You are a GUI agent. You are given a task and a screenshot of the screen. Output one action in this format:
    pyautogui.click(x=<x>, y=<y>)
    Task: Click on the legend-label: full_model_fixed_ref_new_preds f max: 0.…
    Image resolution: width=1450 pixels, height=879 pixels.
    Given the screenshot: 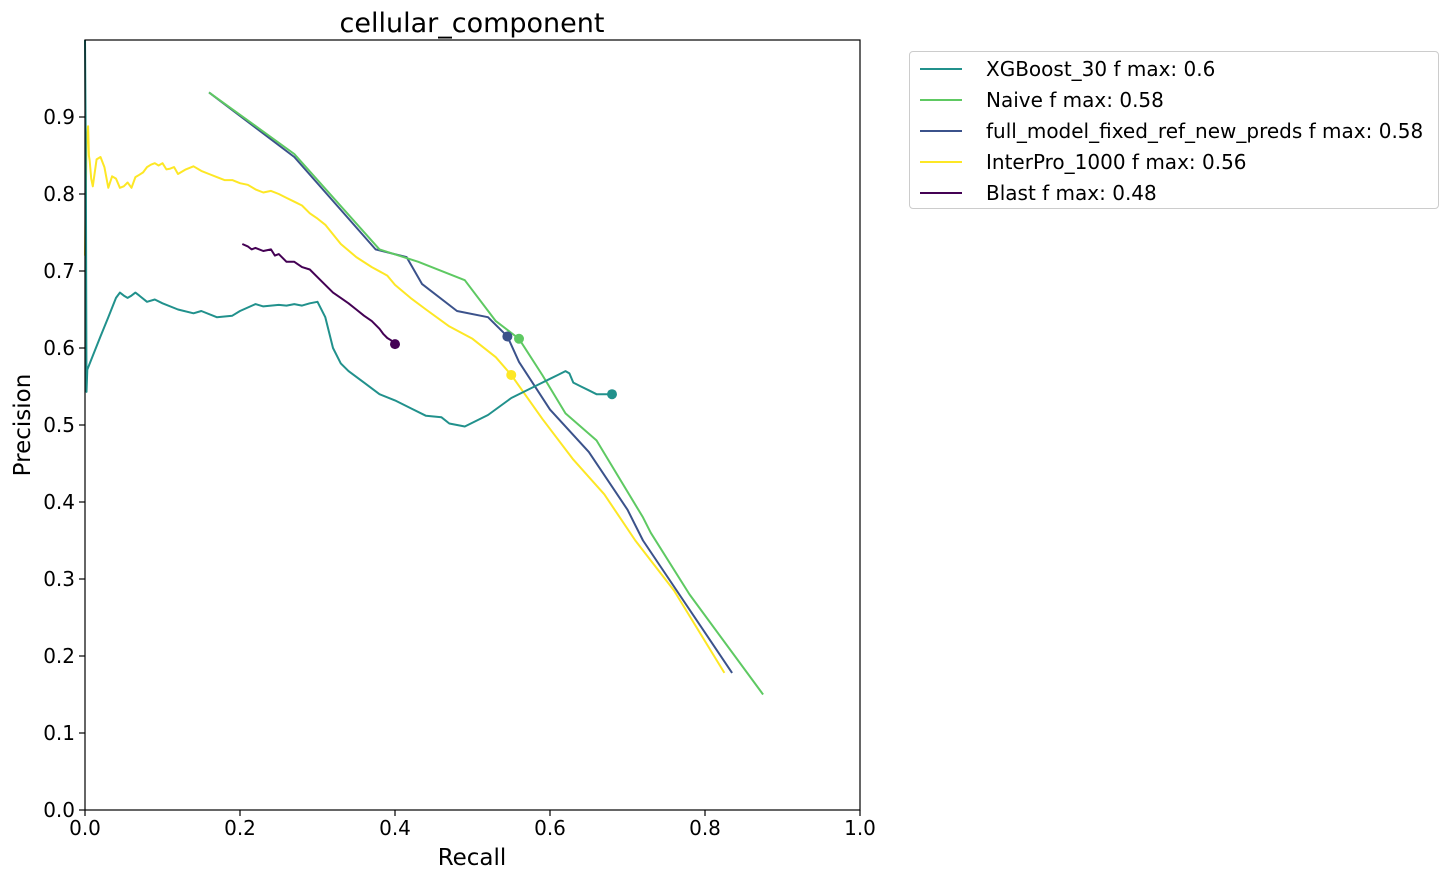 What is the action you would take?
    pyautogui.click(x=1205, y=131)
    